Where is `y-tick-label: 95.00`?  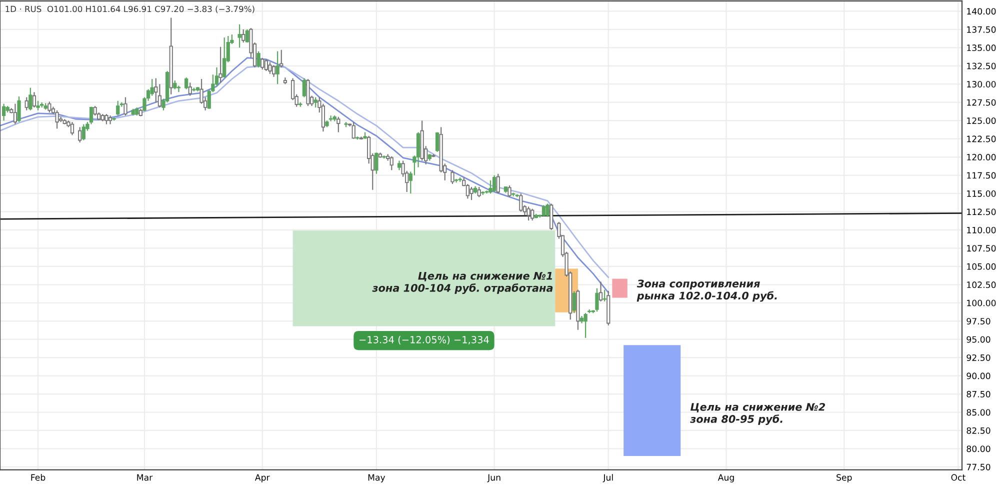
y-tick-label: 95.00 is located at coordinates (978, 339).